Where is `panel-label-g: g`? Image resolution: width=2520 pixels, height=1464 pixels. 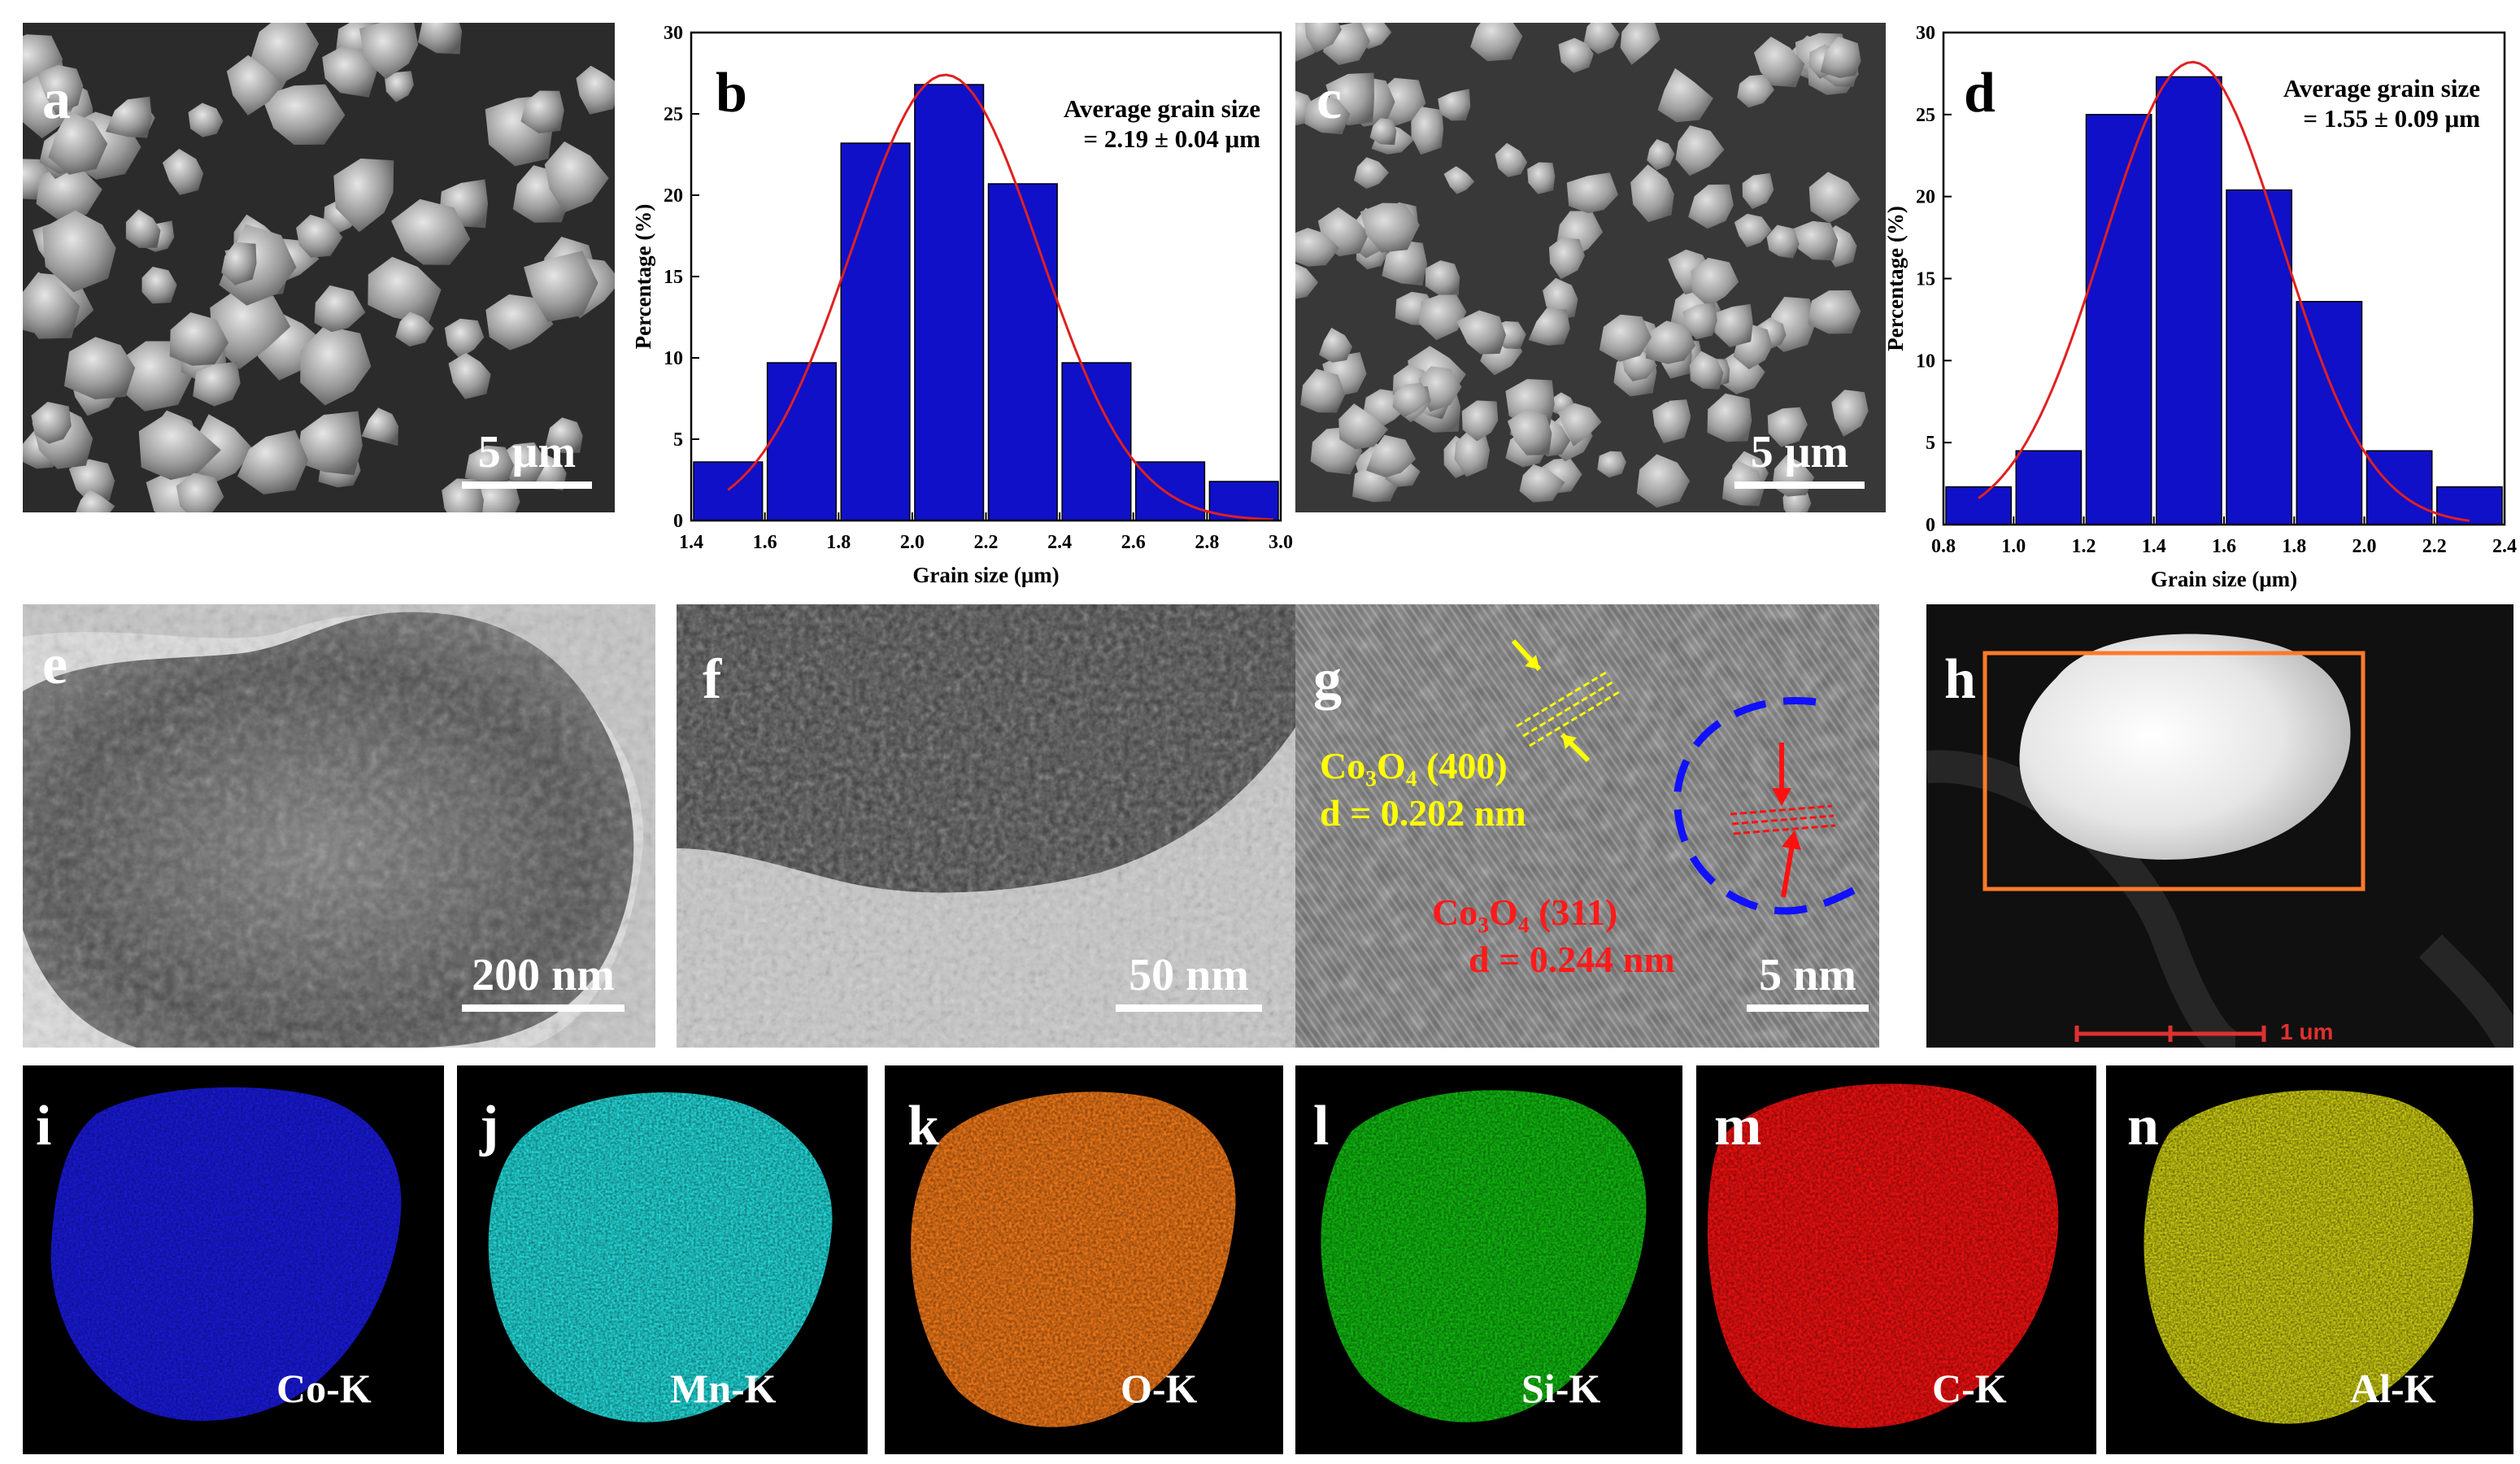 panel-label-g: g is located at coordinates (1327, 679).